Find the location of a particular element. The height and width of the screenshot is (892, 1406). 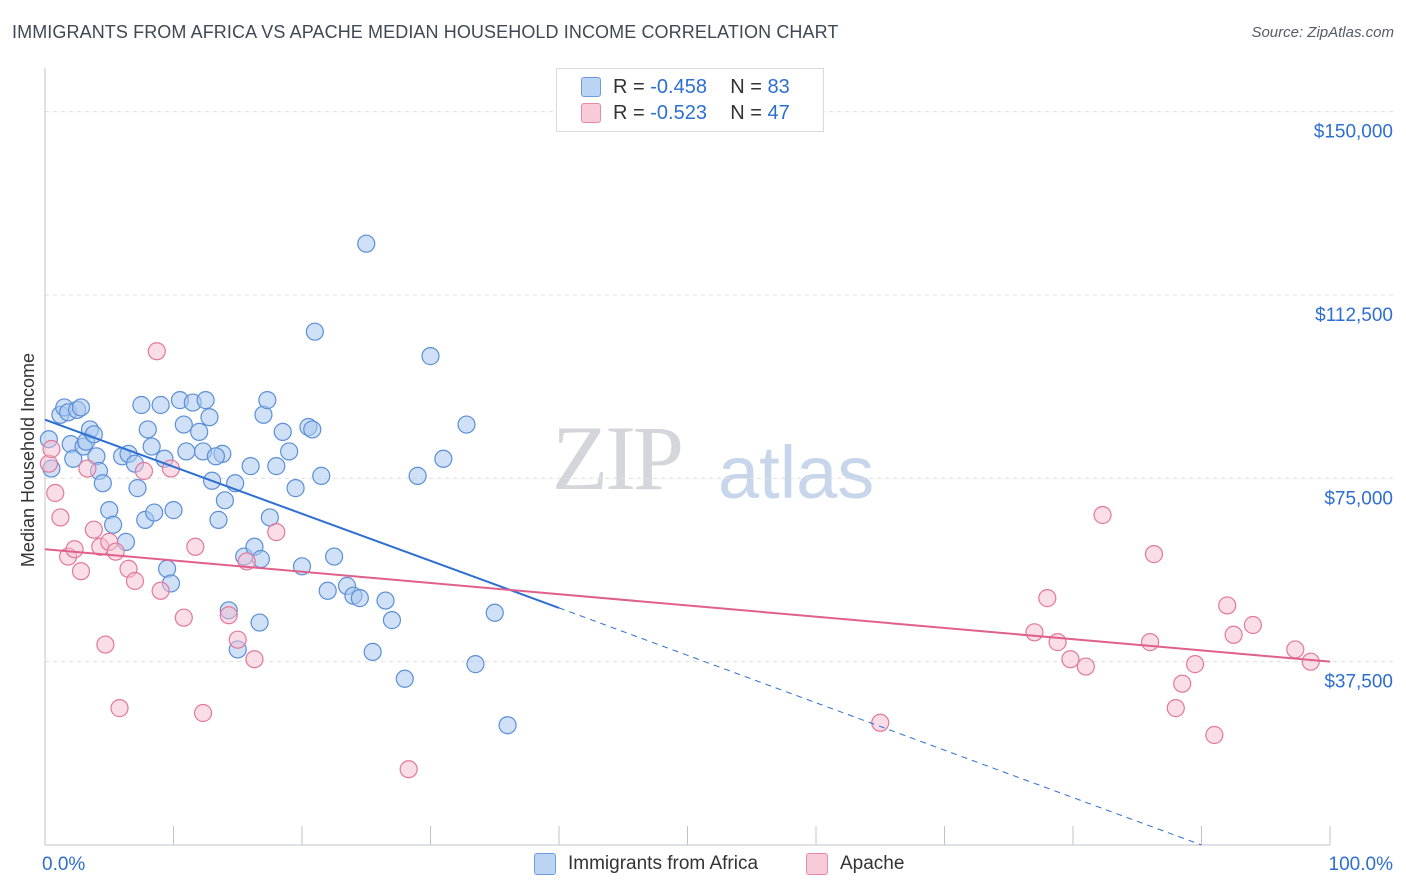

source-credit: Source: ZipAtlas.com is located at coordinates (1322, 32).